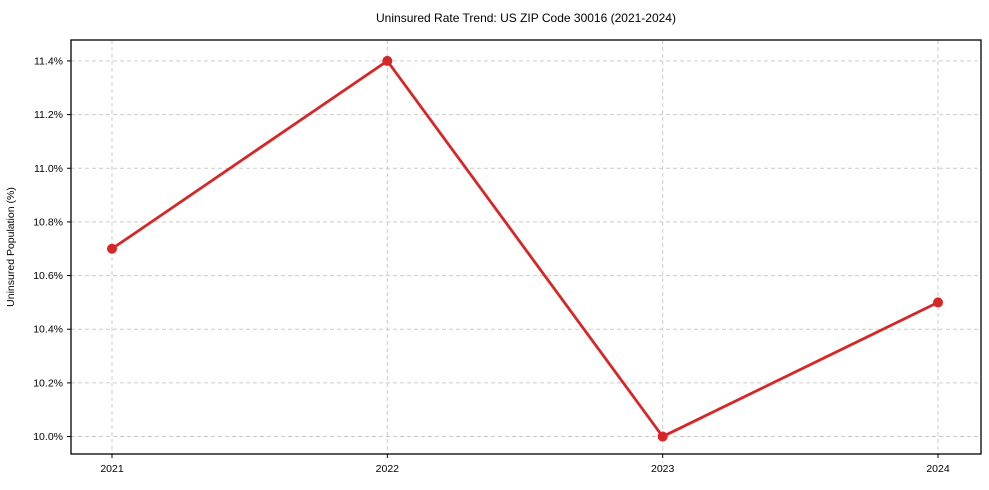 This screenshot has width=989, height=490. Describe the element at coordinates (48, 222) in the screenshot. I see `y-tick-label: 10.8%` at that location.